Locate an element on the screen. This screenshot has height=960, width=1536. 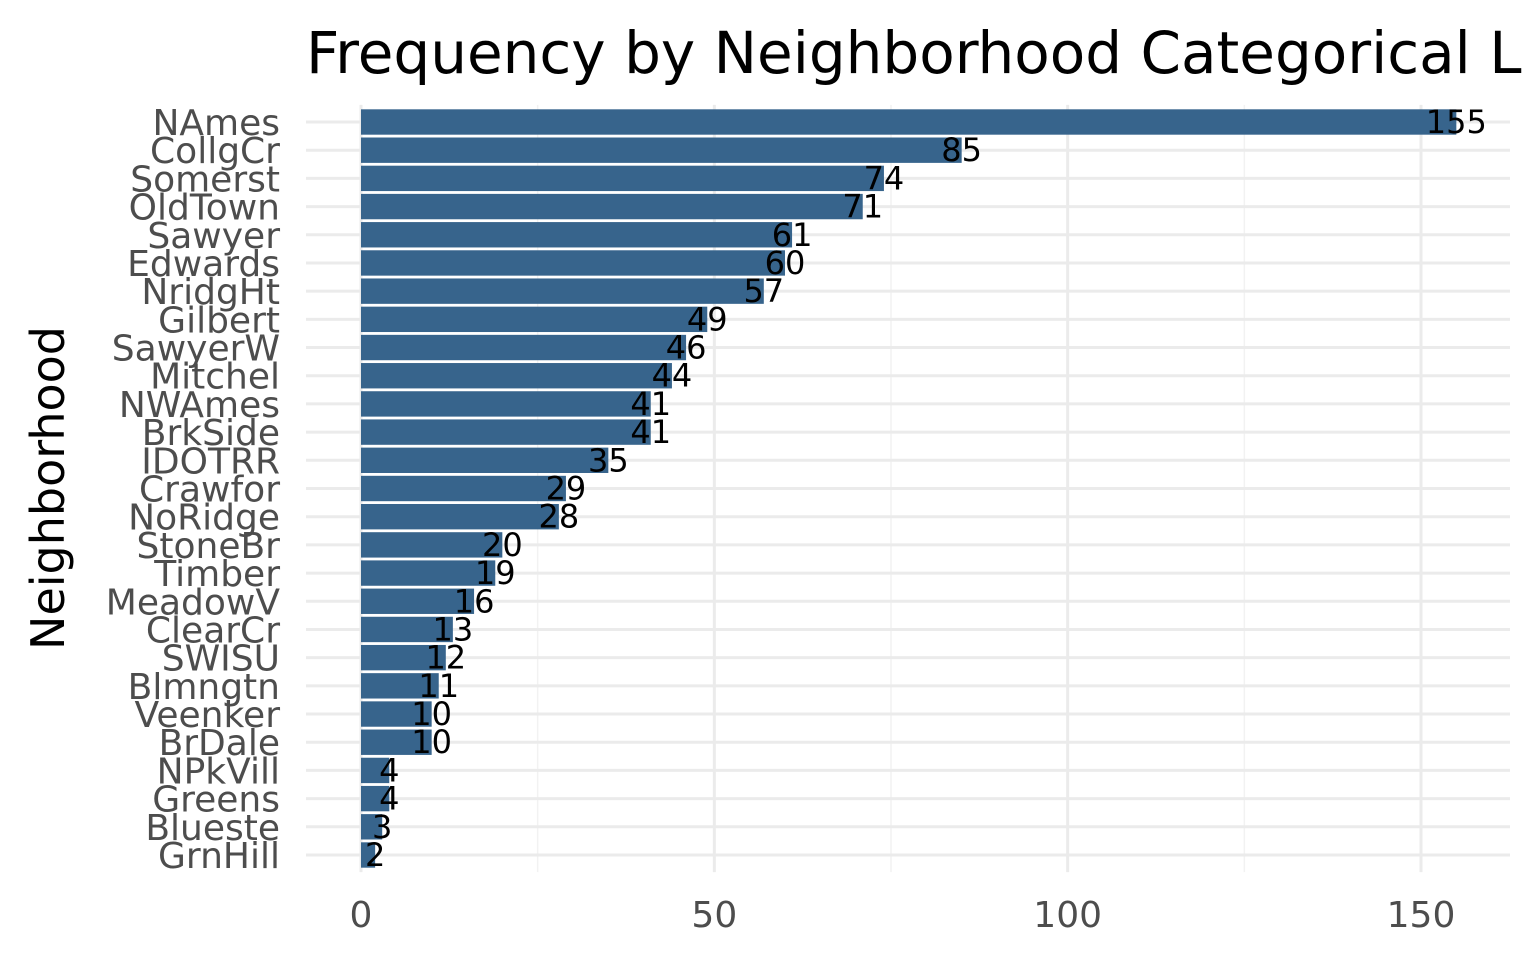
category-label: NridgHt is located at coordinates (210, 292).